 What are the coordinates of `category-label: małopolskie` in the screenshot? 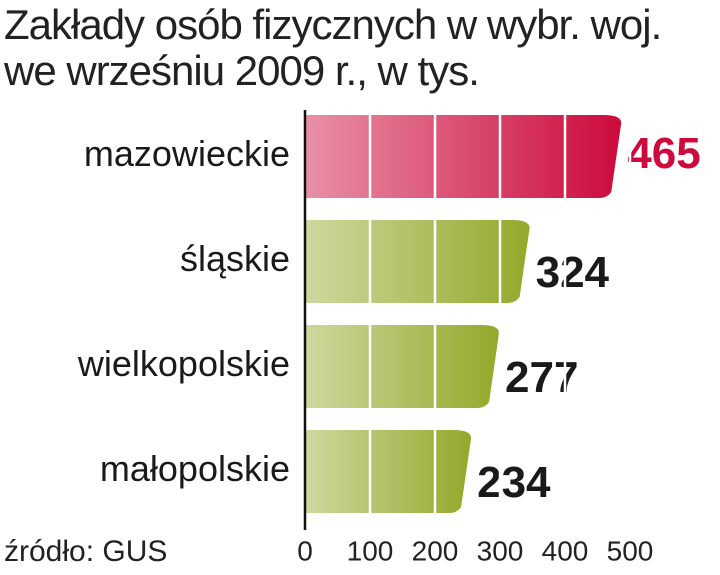 It's located at (195, 468).